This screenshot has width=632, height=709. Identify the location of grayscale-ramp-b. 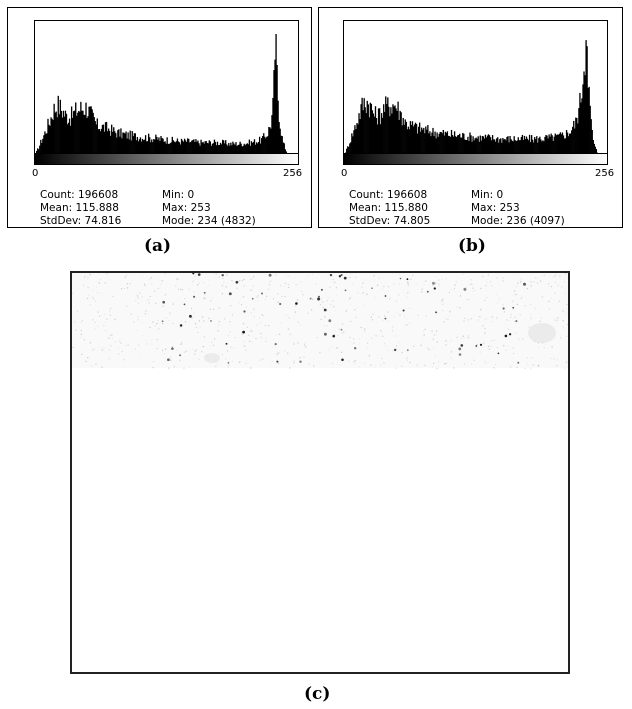
(475, 159).